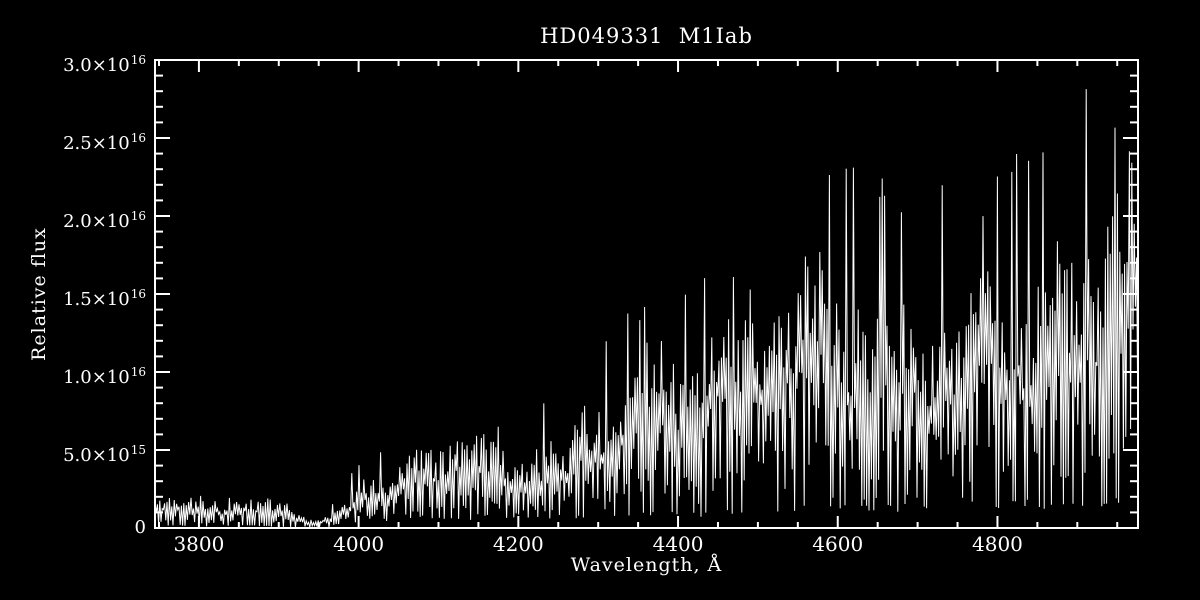 This screenshot has height=600, width=1200. What do you see at coordinates (104, 220) in the screenshot?
I see `y-tick-label: 2.0×10¹⁶` at bounding box center [104, 220].